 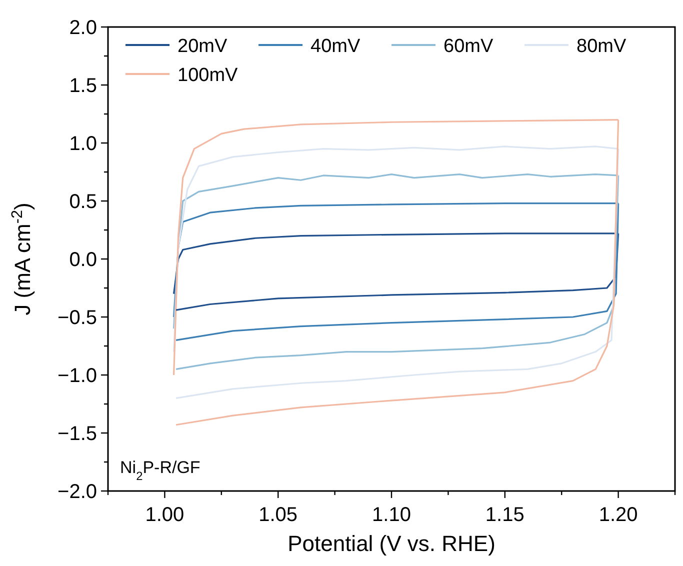 What do you see at coordinates (601, 46) in the screenshot?
I see `legend-label: 80mV` at bounding box center [601, 46].